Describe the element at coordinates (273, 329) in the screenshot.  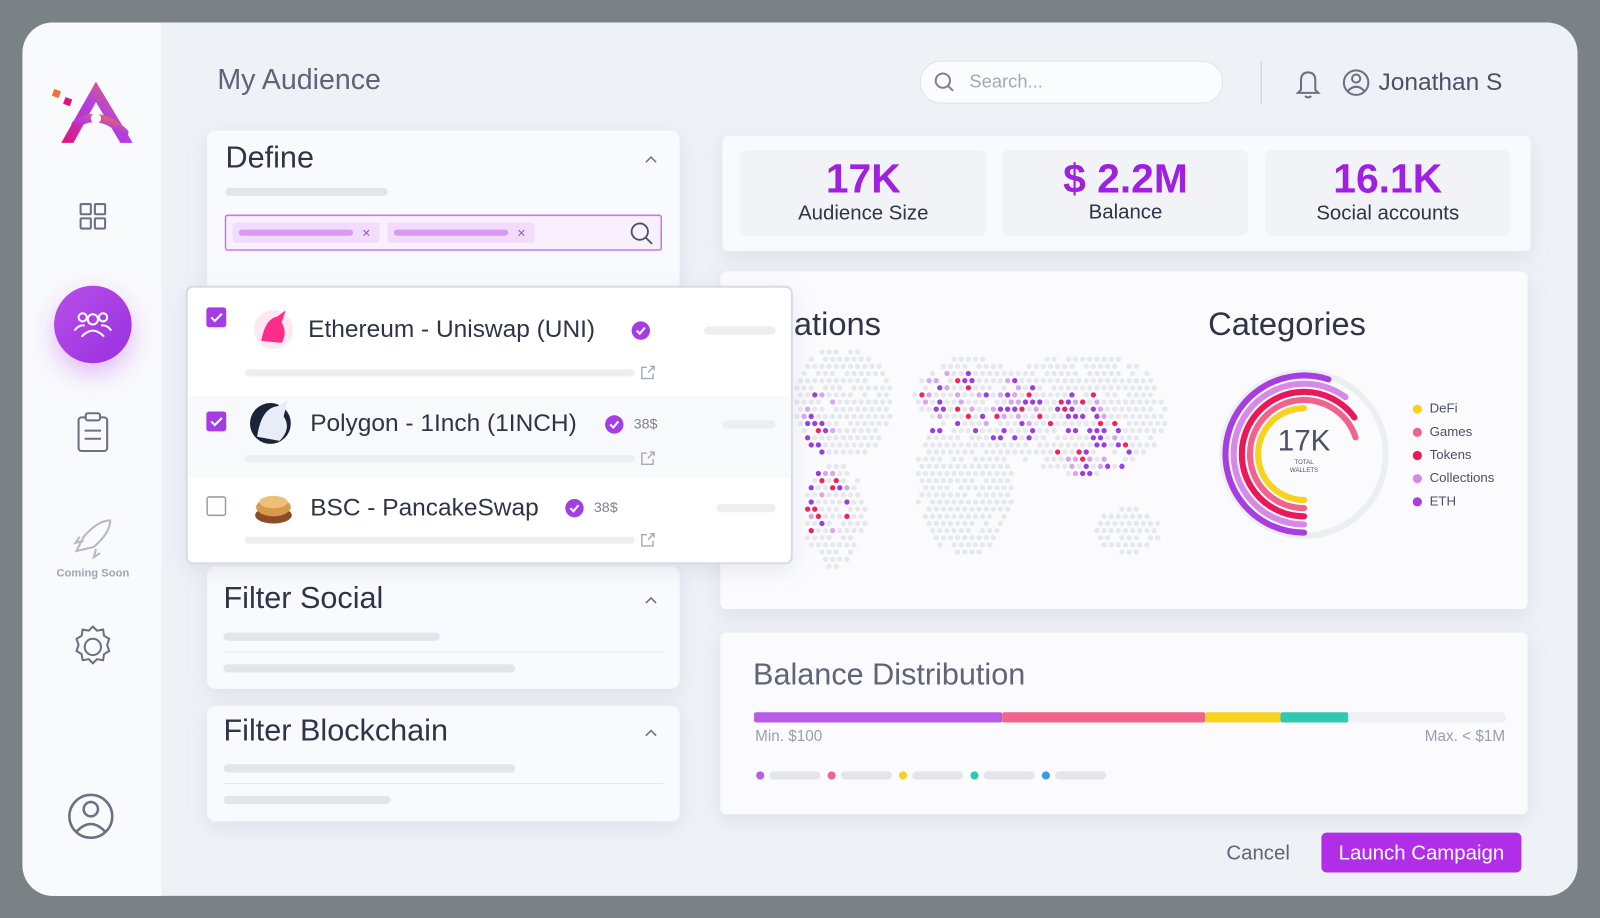
I see `token-icon` at that location.